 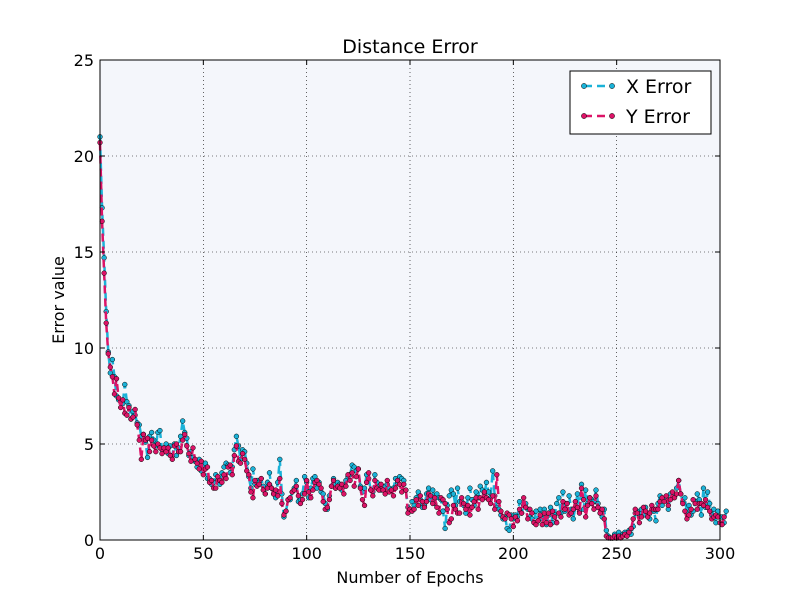 What do you see at coordinates (640, 102) in the screenshot?
I see `legend: X Error Y Error` at bounding box center [640, 102].